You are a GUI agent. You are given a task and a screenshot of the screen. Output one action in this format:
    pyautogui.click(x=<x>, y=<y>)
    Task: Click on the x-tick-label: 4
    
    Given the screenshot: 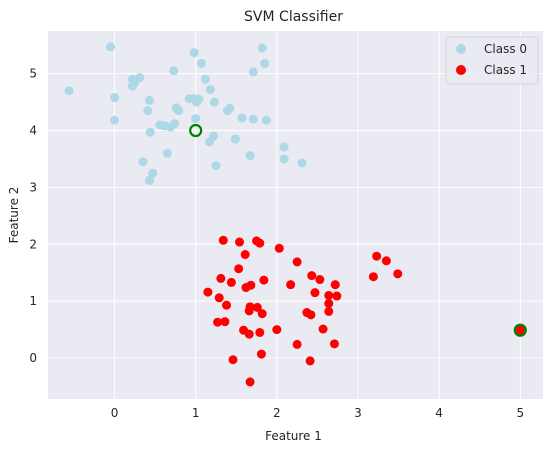 What is the action you would take?
    pyautogui.click(x=439, y=413)
    